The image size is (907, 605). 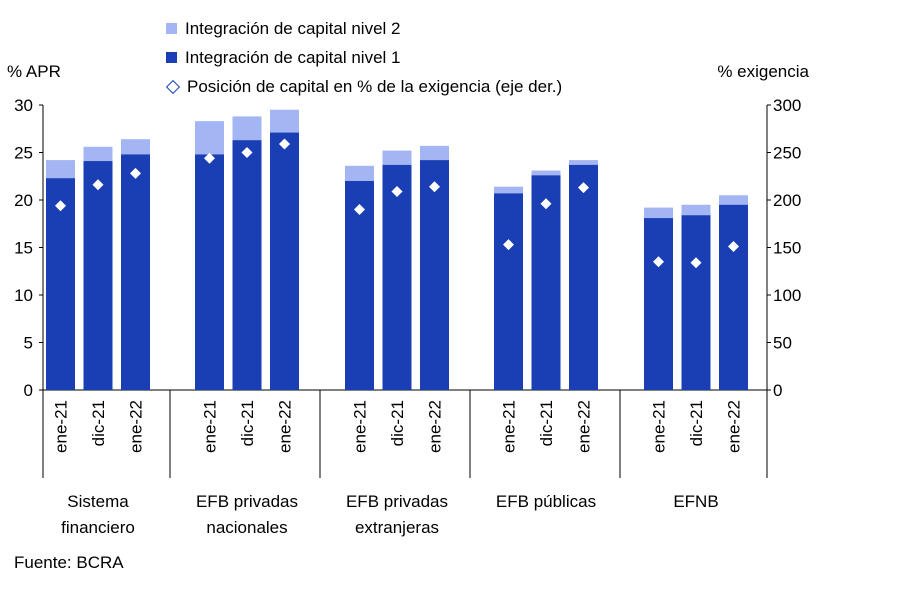 I want to click on right-tick-label: 250, so click(x=787, y=153).